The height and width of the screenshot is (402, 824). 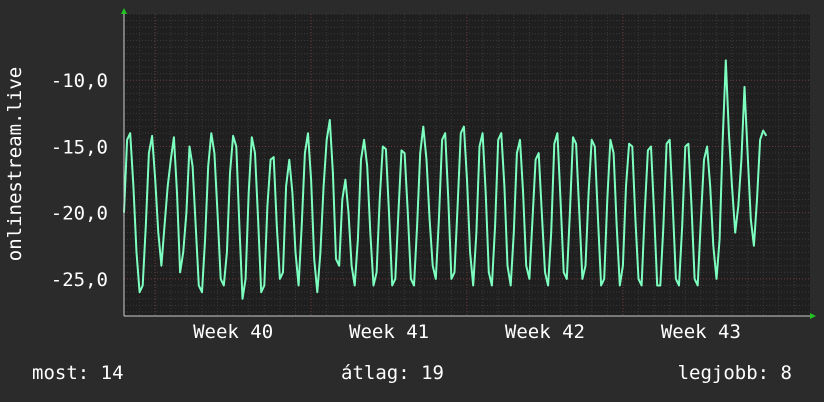 What do you see at coordinates (79, 180) in the screenshot?
I see `y-tick-labels: -10,0 -15,0 -20,0 -25,0` at bounding box center [79, 180].